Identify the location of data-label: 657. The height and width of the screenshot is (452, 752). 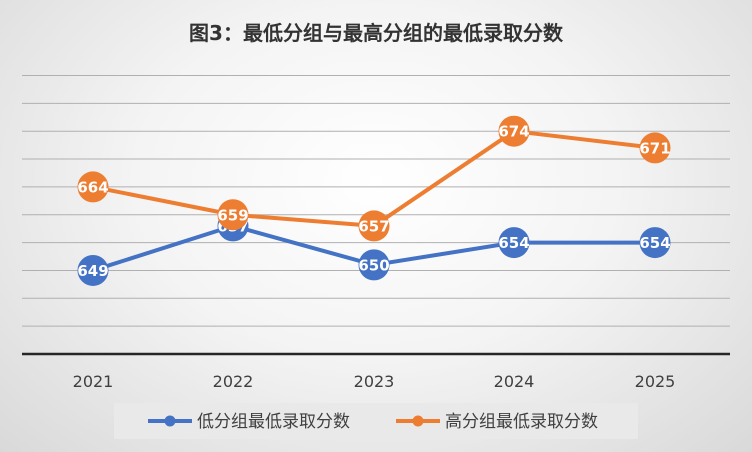
(373, 226).